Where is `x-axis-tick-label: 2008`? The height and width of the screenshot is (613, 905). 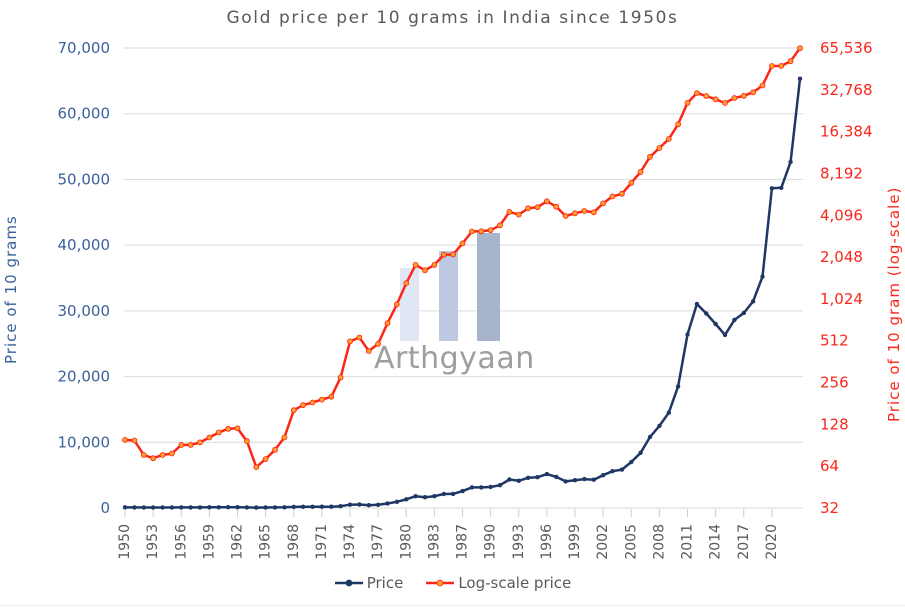 x-axis-tick-label: 2008 is located at coordinates (659, 542).